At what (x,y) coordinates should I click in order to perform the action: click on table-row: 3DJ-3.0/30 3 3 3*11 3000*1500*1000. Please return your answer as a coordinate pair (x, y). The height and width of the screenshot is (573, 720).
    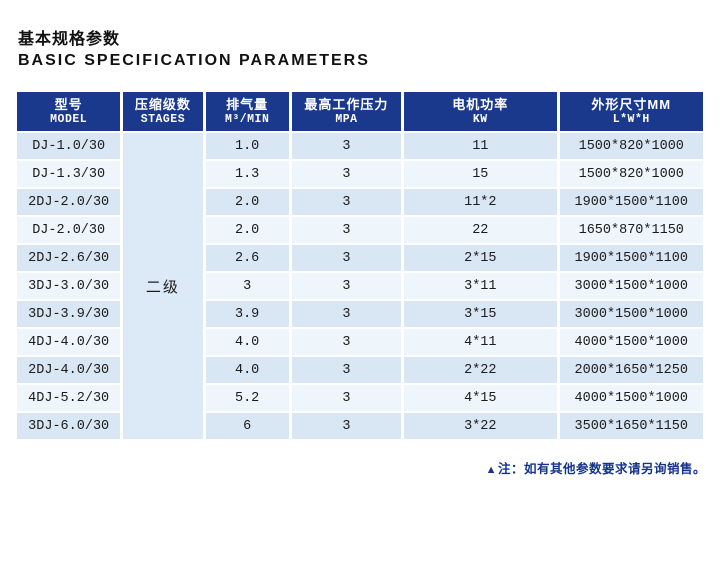
    Looking at the image, I should click on (360, 286).